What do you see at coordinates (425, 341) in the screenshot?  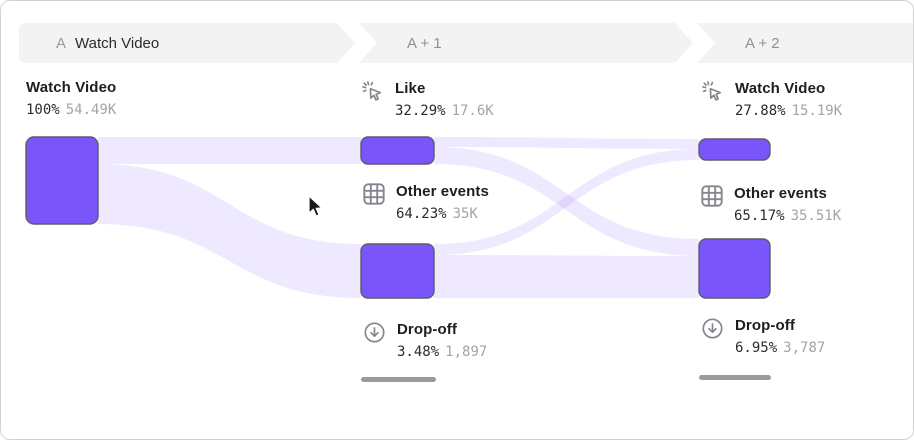 I see `event-label-dropoff-a1: Drop-off 3.48% 1,897` at bounding box center [425, 341].